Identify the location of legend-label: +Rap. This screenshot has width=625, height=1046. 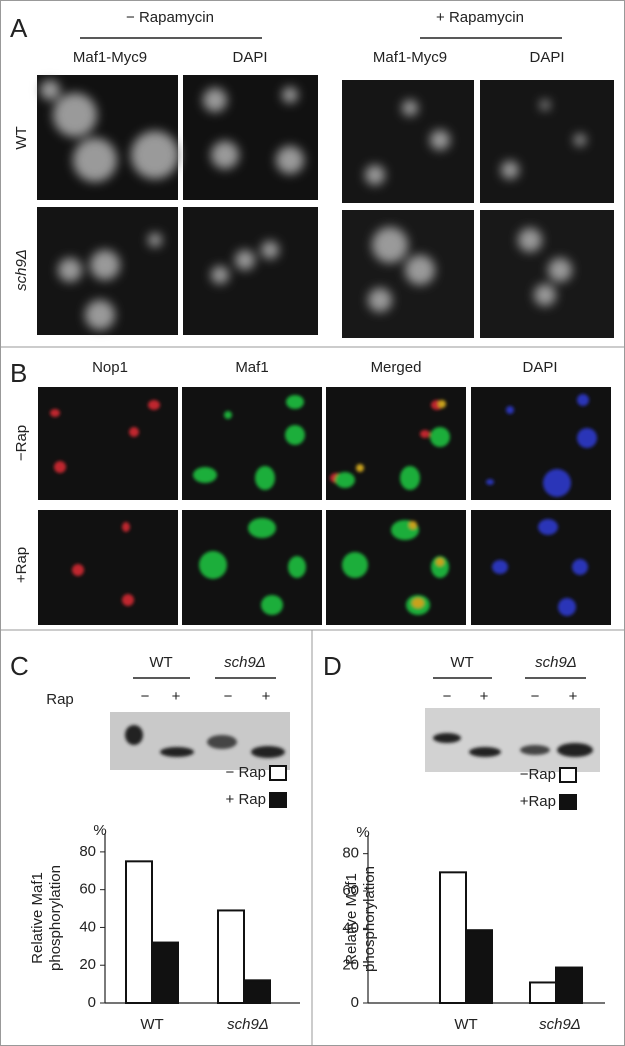
(538, 801).